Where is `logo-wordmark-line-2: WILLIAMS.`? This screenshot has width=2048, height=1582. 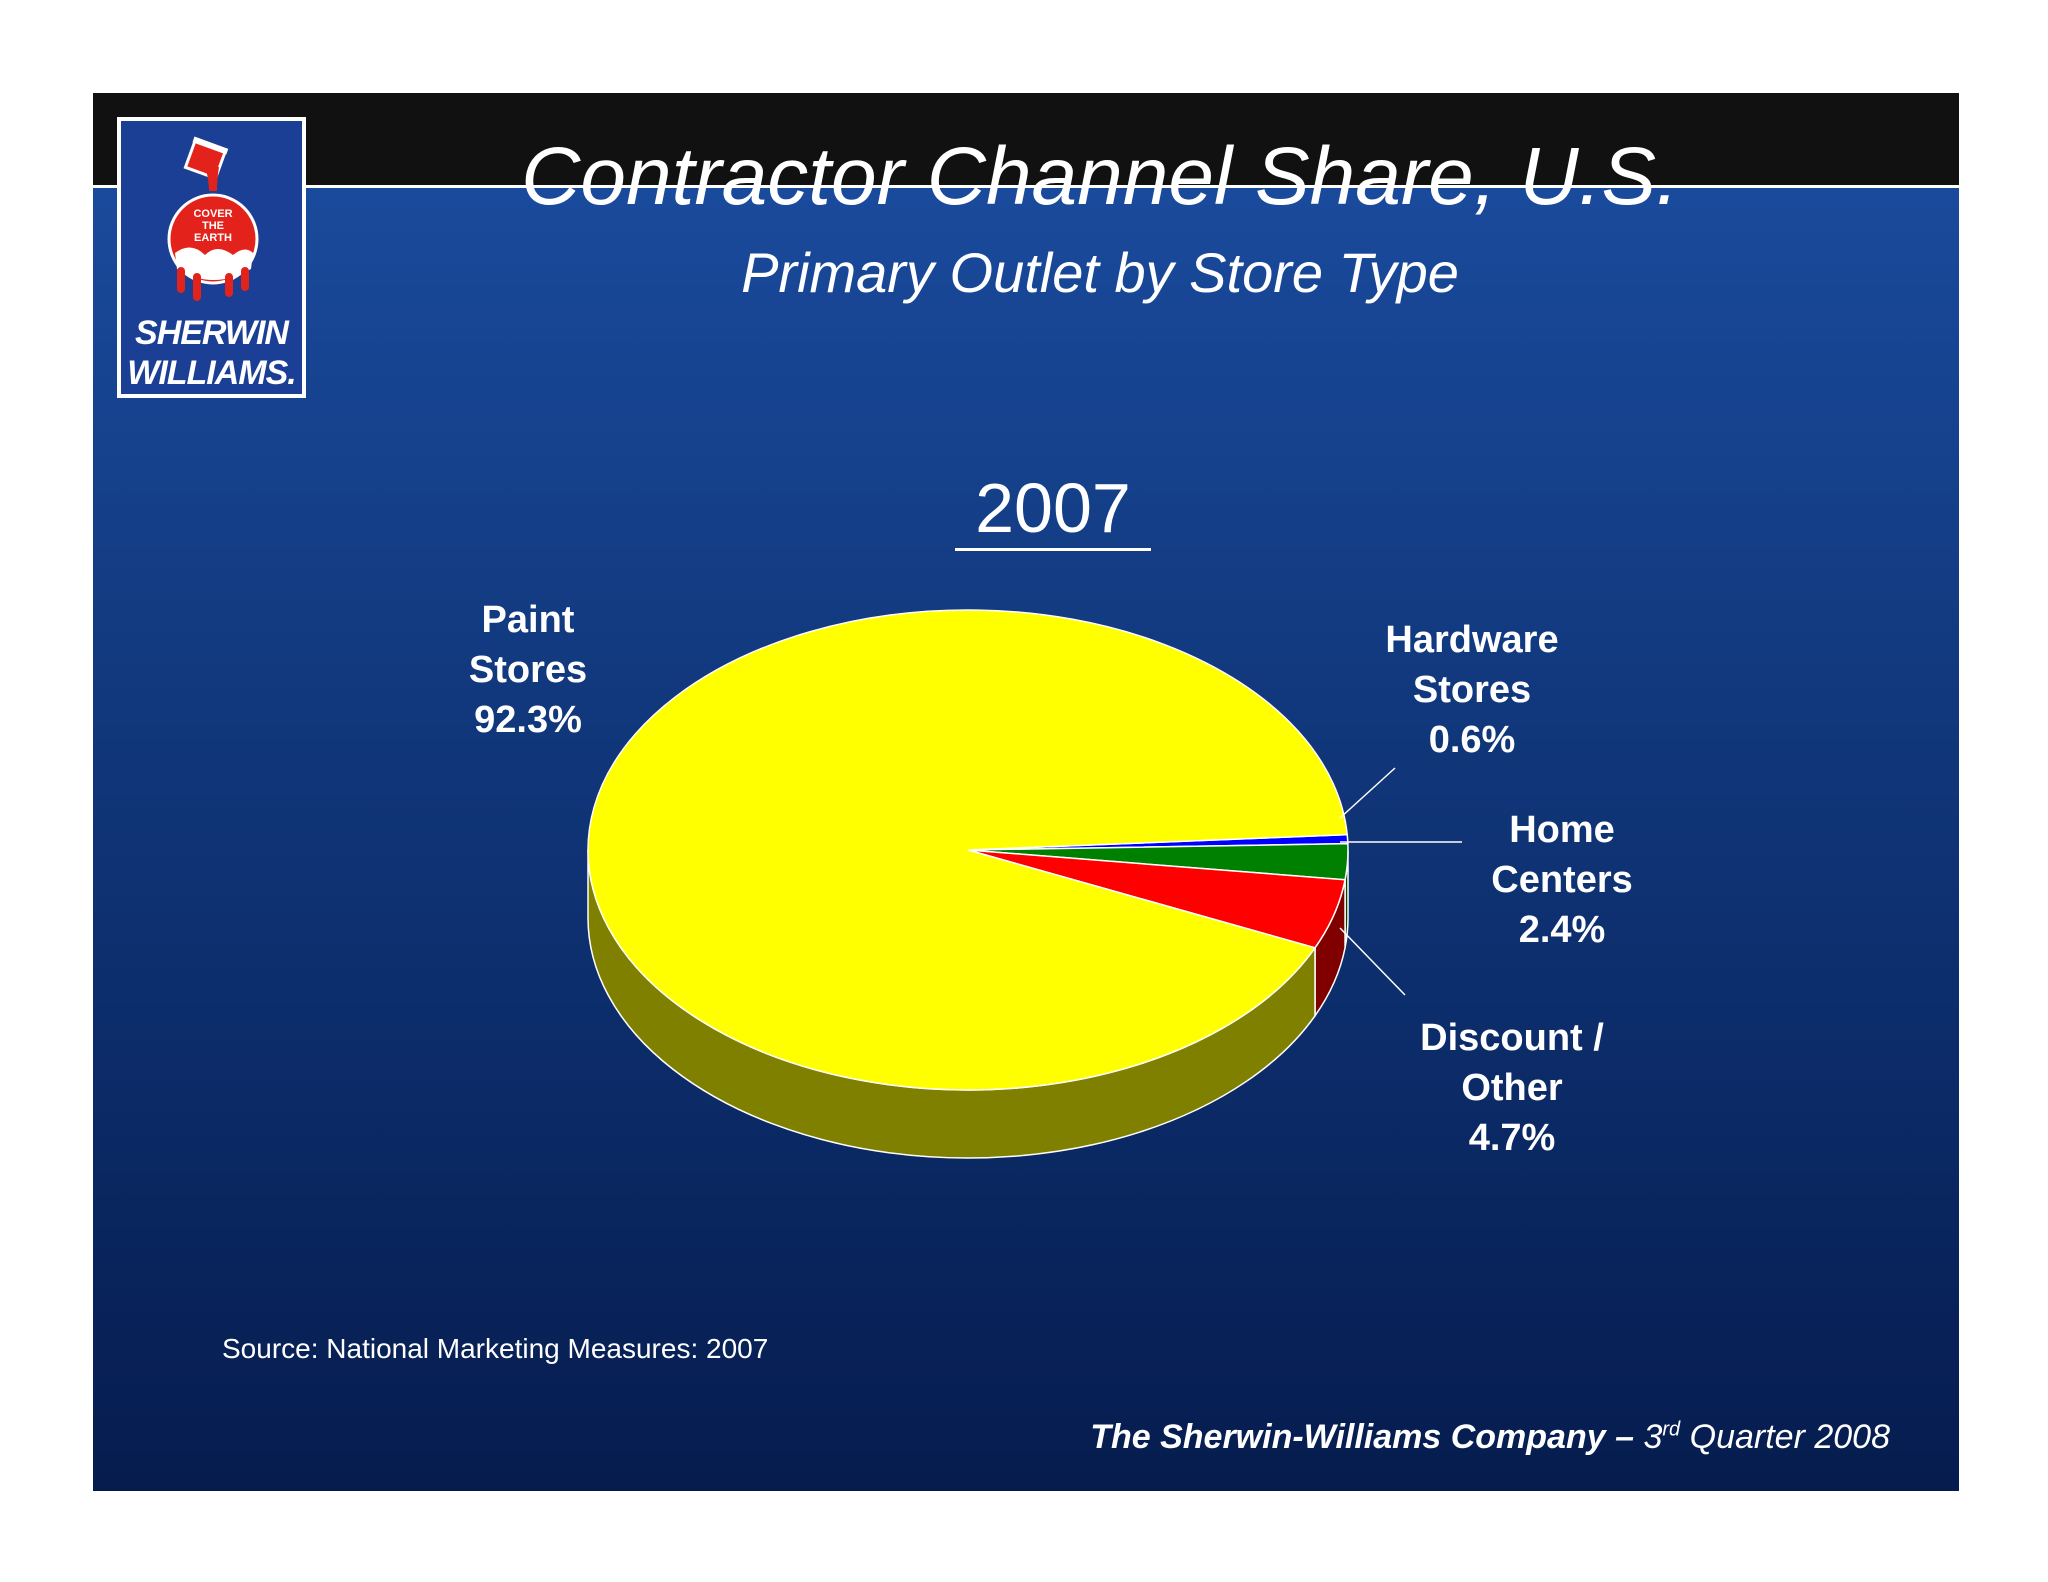
logo-wordmark-line-2: WILLIAMS. is located at coordinates (212, 373).